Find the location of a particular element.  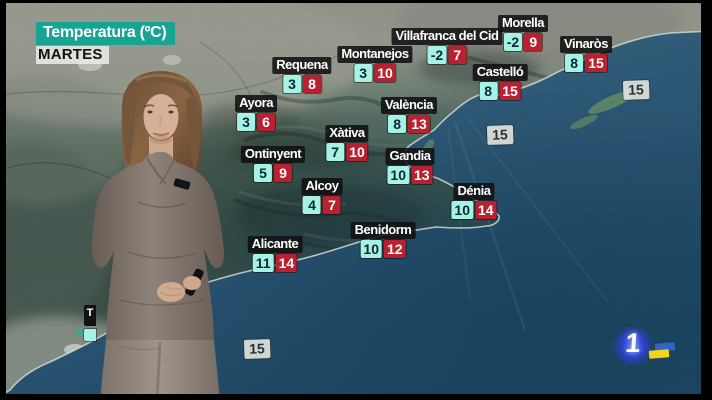

min-temp: 11 is located at coordinates (263, 263).